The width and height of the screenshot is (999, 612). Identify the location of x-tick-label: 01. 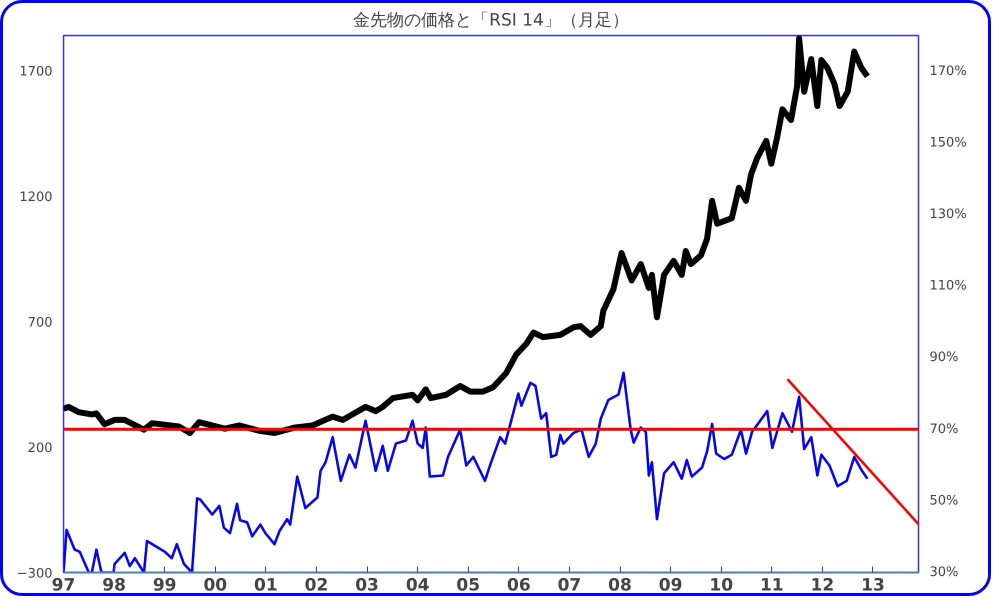
(266, 586).